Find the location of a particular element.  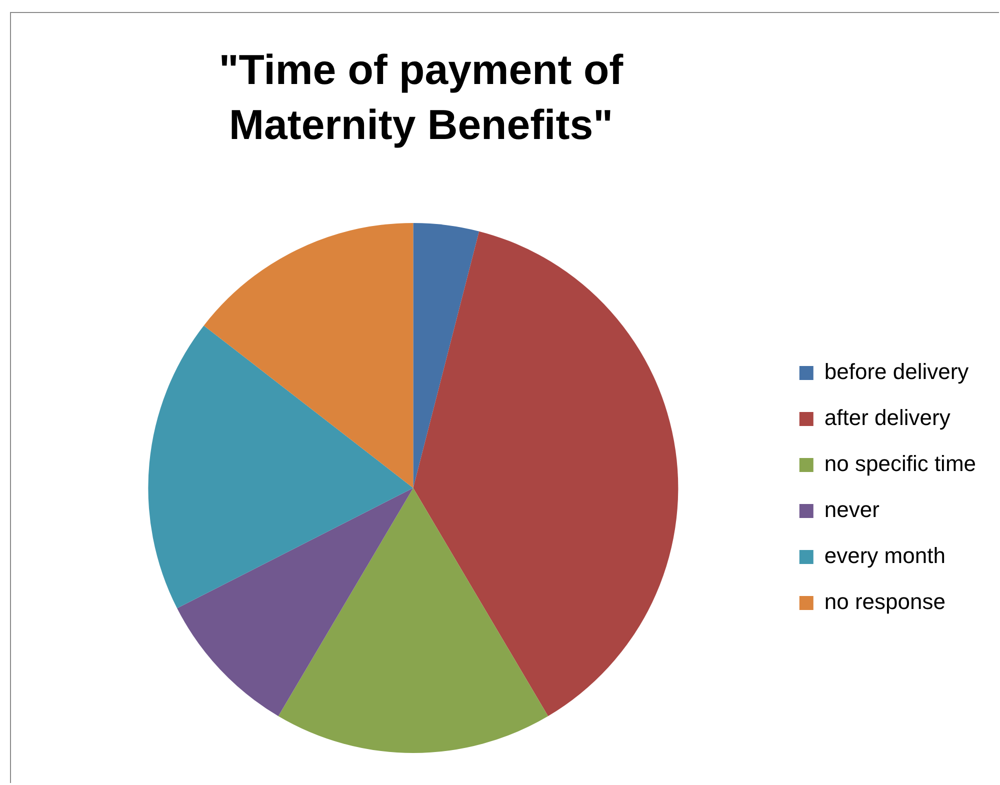

legend-label: no response is located at coordinates (885, 601).